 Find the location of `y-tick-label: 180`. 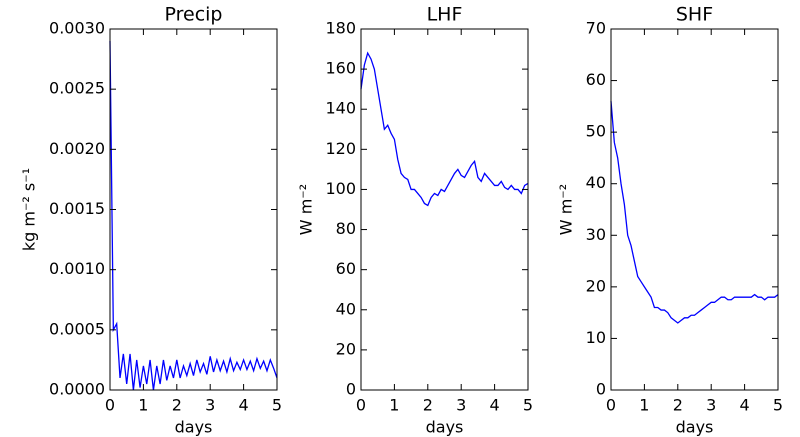

y-tick-label: 180 is located at coordinates (340, 28).